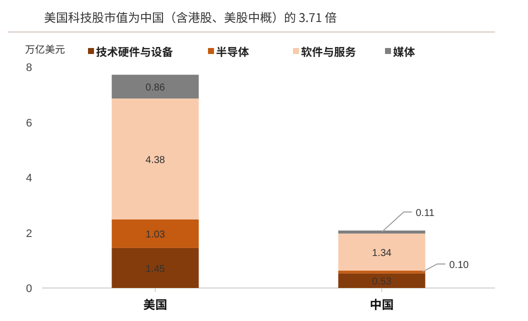 The image size is (528, 321). Describe the element at coordinates (425, 214) in the screenshot. I see `data-label: 0.11` at that location.